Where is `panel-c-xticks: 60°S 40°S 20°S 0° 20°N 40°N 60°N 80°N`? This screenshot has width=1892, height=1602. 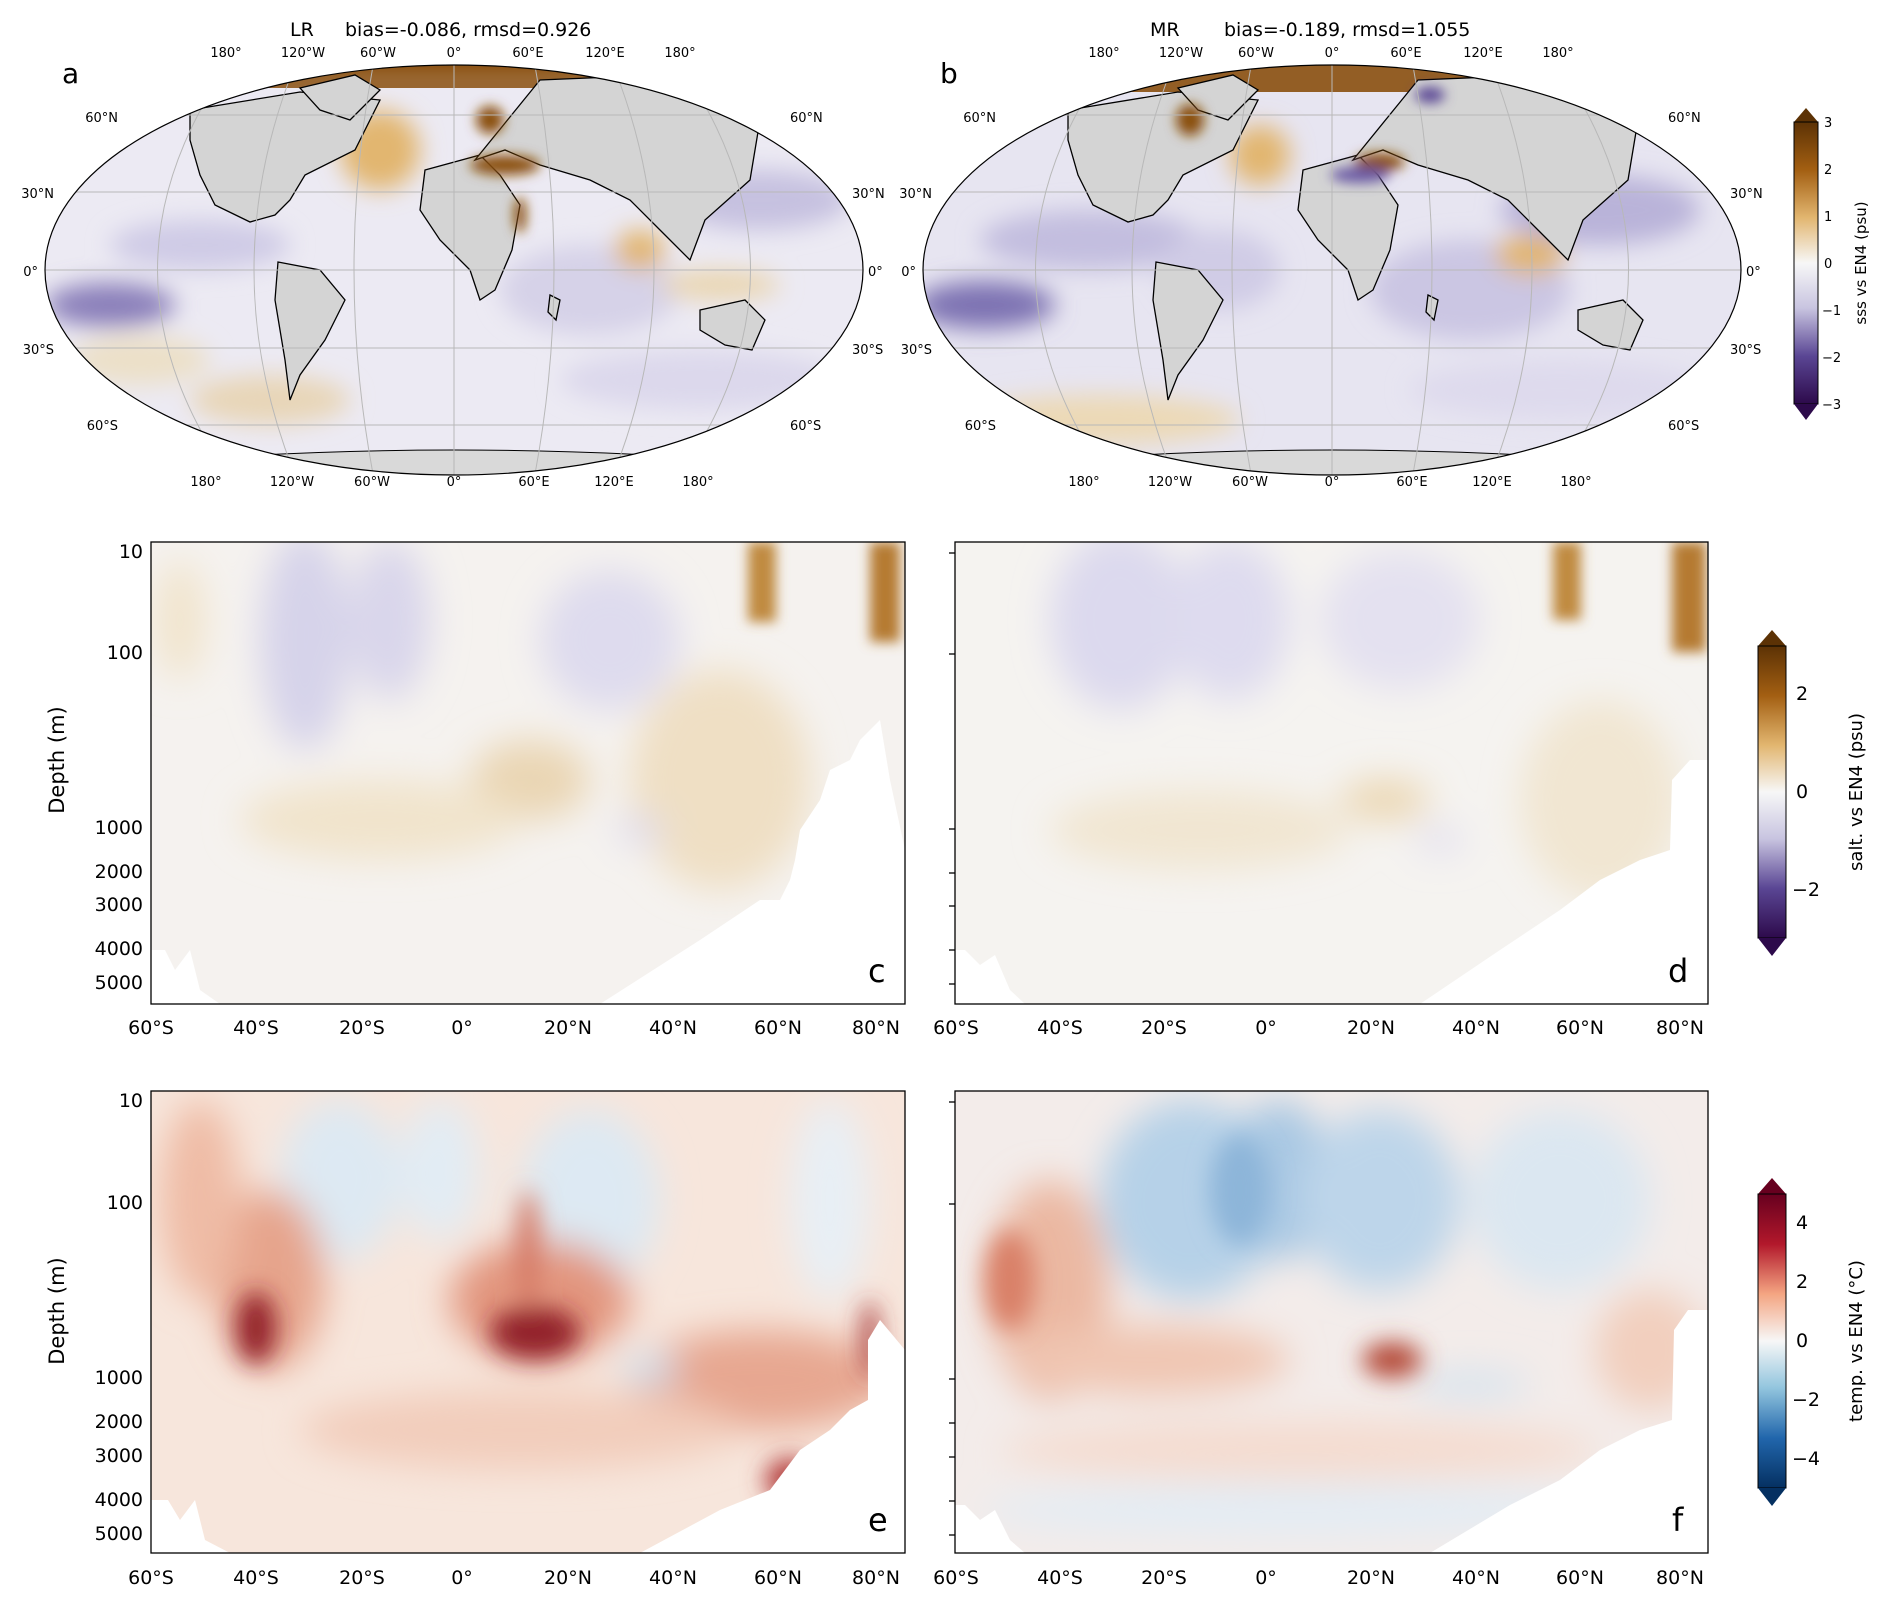 panel-c-xticks: 60°S 40°S 20°S 0° 20°N 40°N 60°N 80°N is located at coordinates (514, 1028).